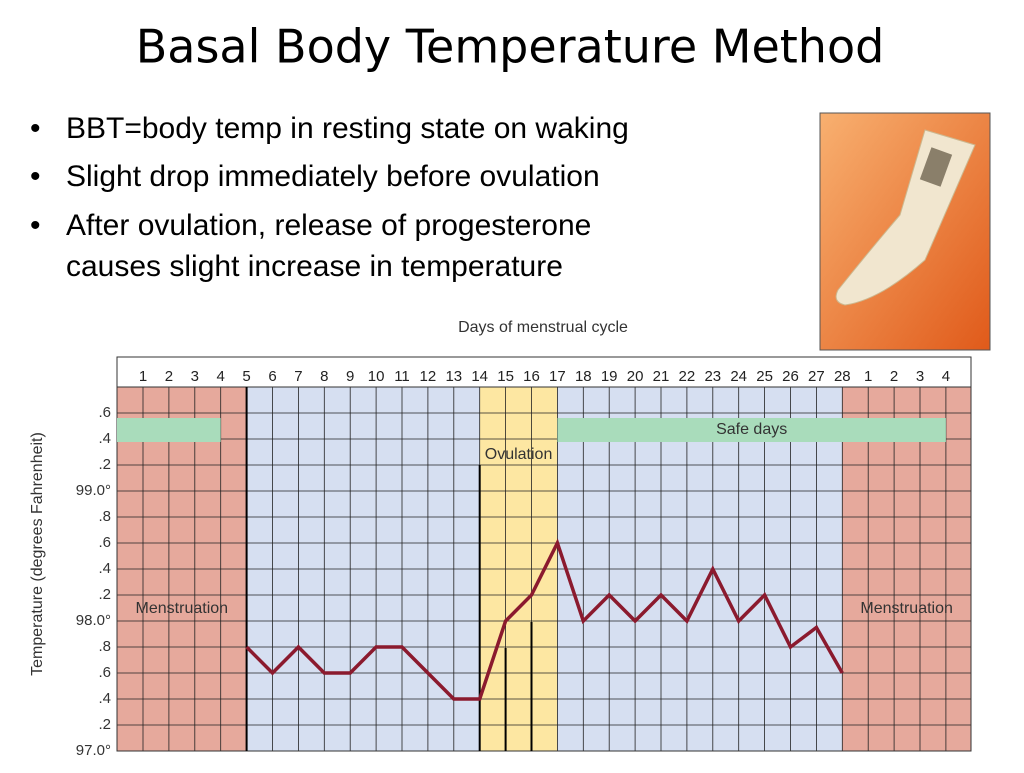  I want to click on safe-days-bar, so click(751, 430).